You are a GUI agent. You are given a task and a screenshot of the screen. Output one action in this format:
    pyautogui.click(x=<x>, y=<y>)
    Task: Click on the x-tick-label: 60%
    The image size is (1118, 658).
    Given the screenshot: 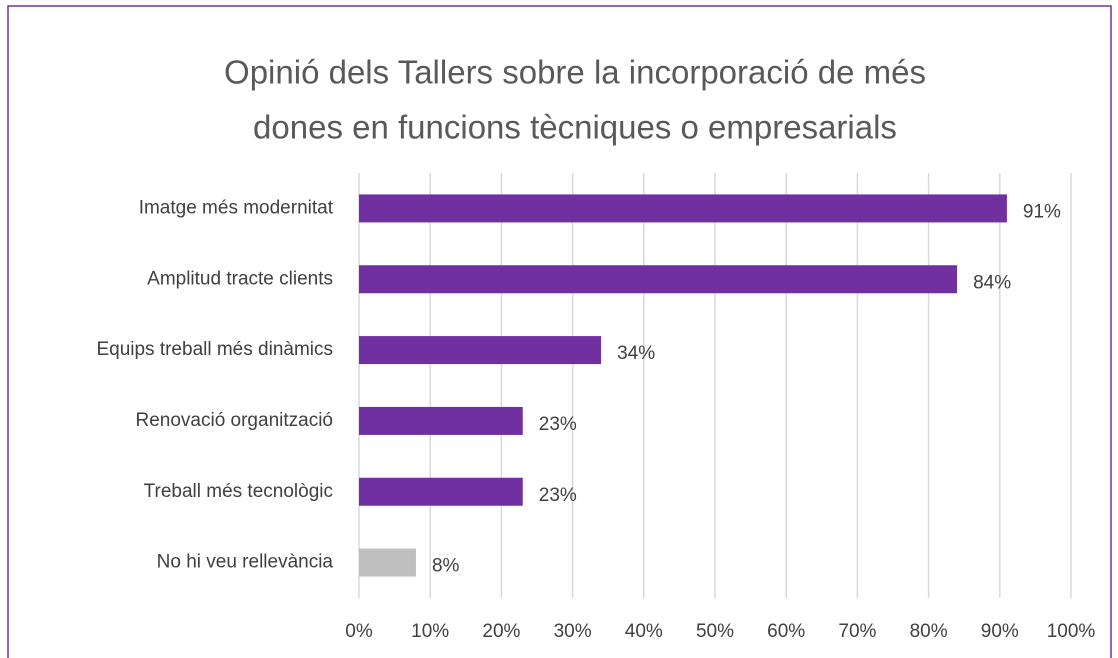 What is the action you would take?
    pyautogui.click(x=786, y=631)
    